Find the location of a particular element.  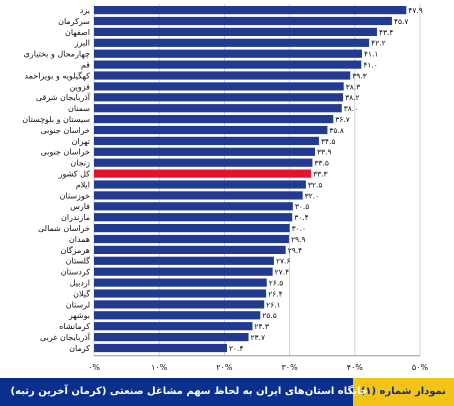

category-label: اصفهان is located at coordinates (77, 32).